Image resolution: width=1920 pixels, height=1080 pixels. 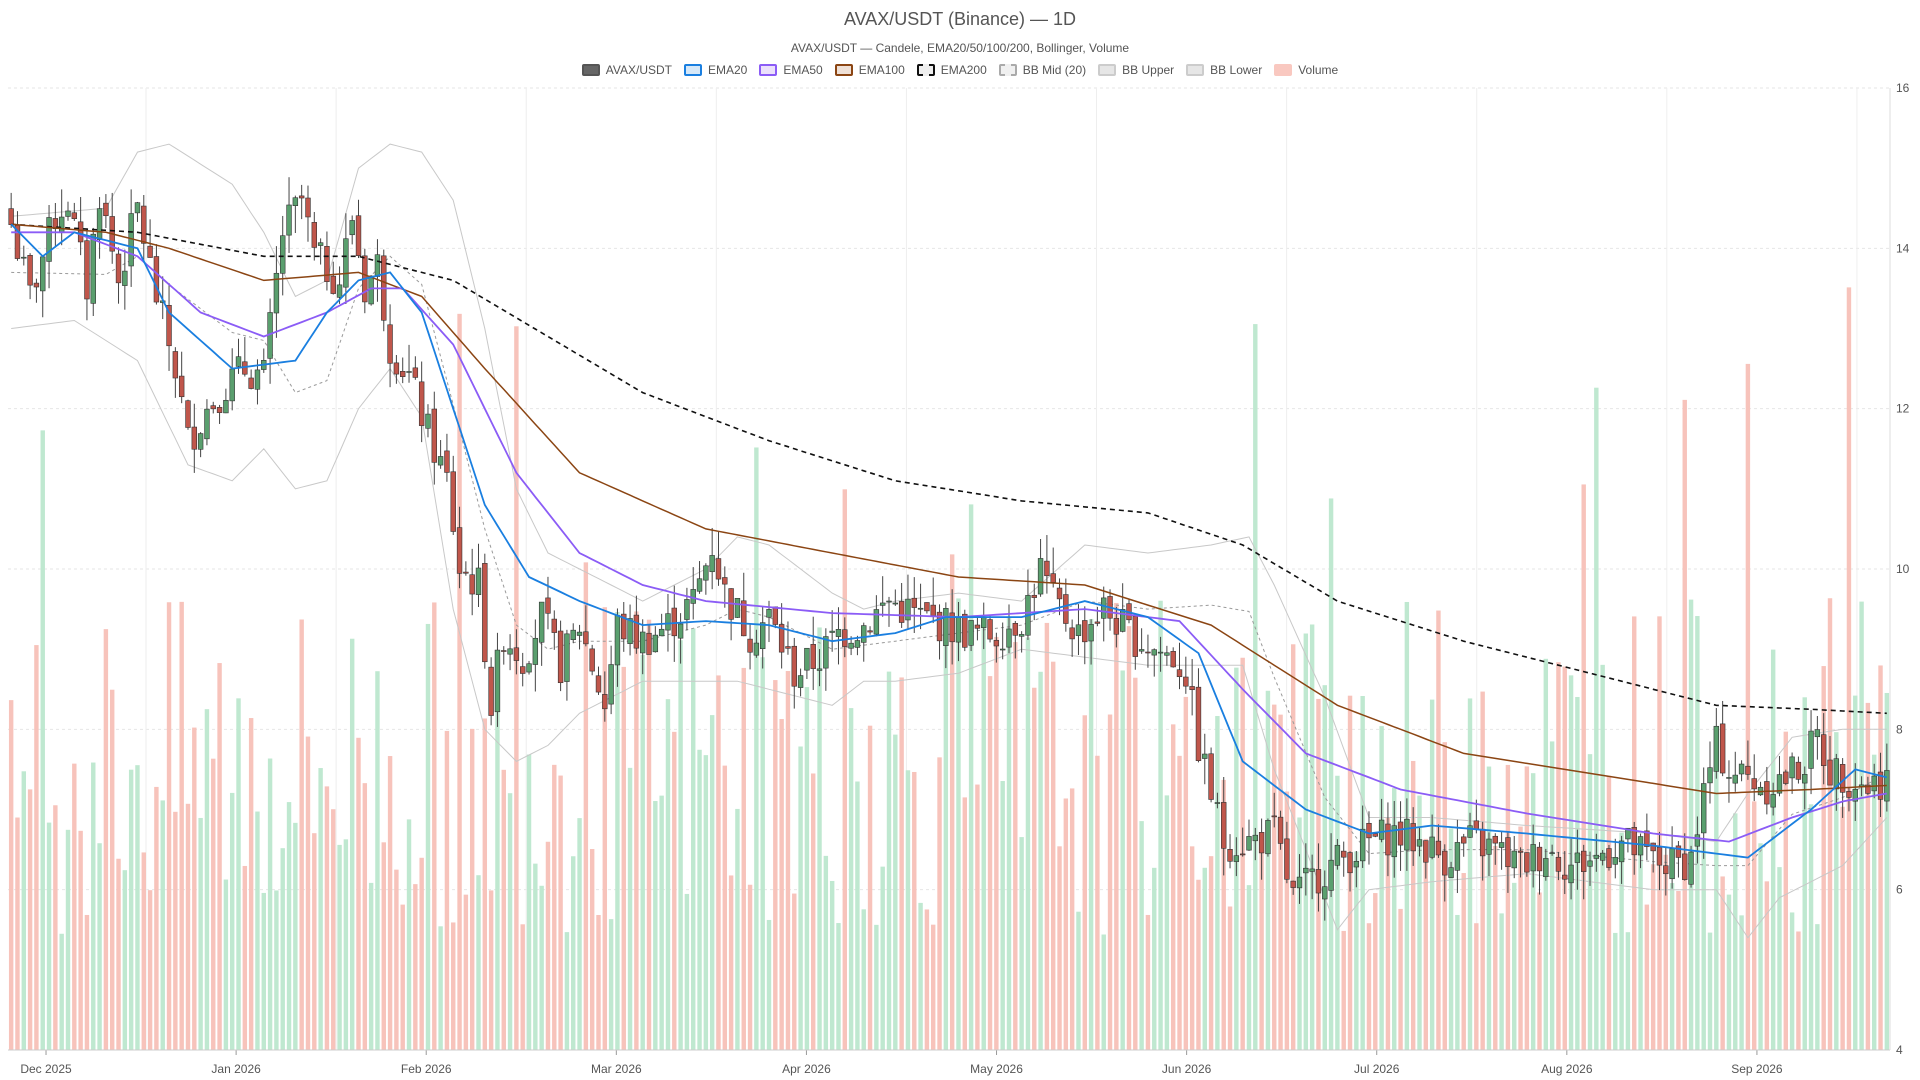 I want to click on legend-label: EMA50, so click(x=803, y=70).